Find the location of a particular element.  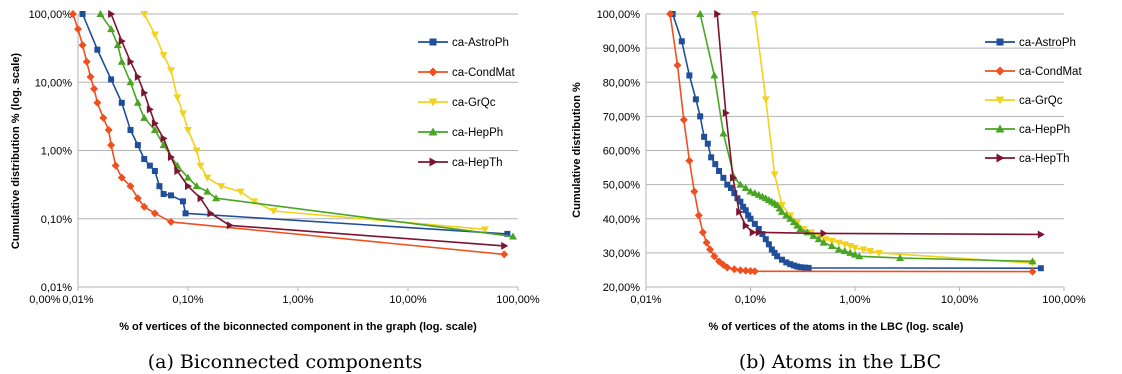

legend-item-ca-astroph: ca-AstroPh is located at coordinates (1030, 43).